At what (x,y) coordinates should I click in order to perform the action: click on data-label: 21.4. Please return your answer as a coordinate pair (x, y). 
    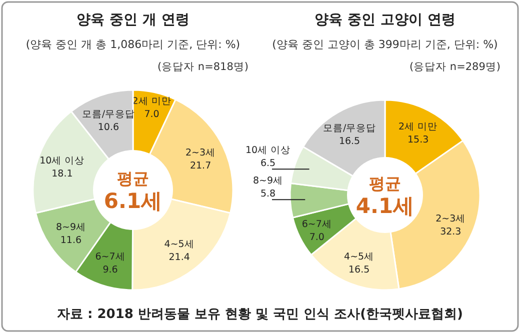
    Looking at the image, I should click on (179, 257).